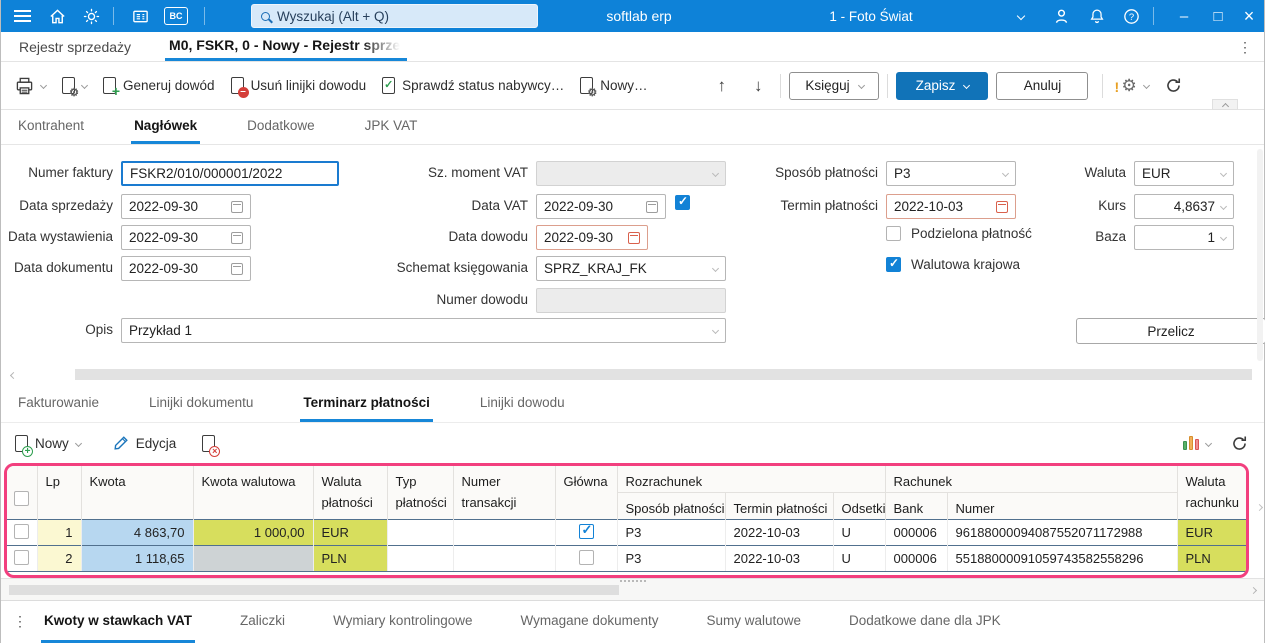  I want to click on data-wystawienia-input: 2022-09-30, so click(186, 237).